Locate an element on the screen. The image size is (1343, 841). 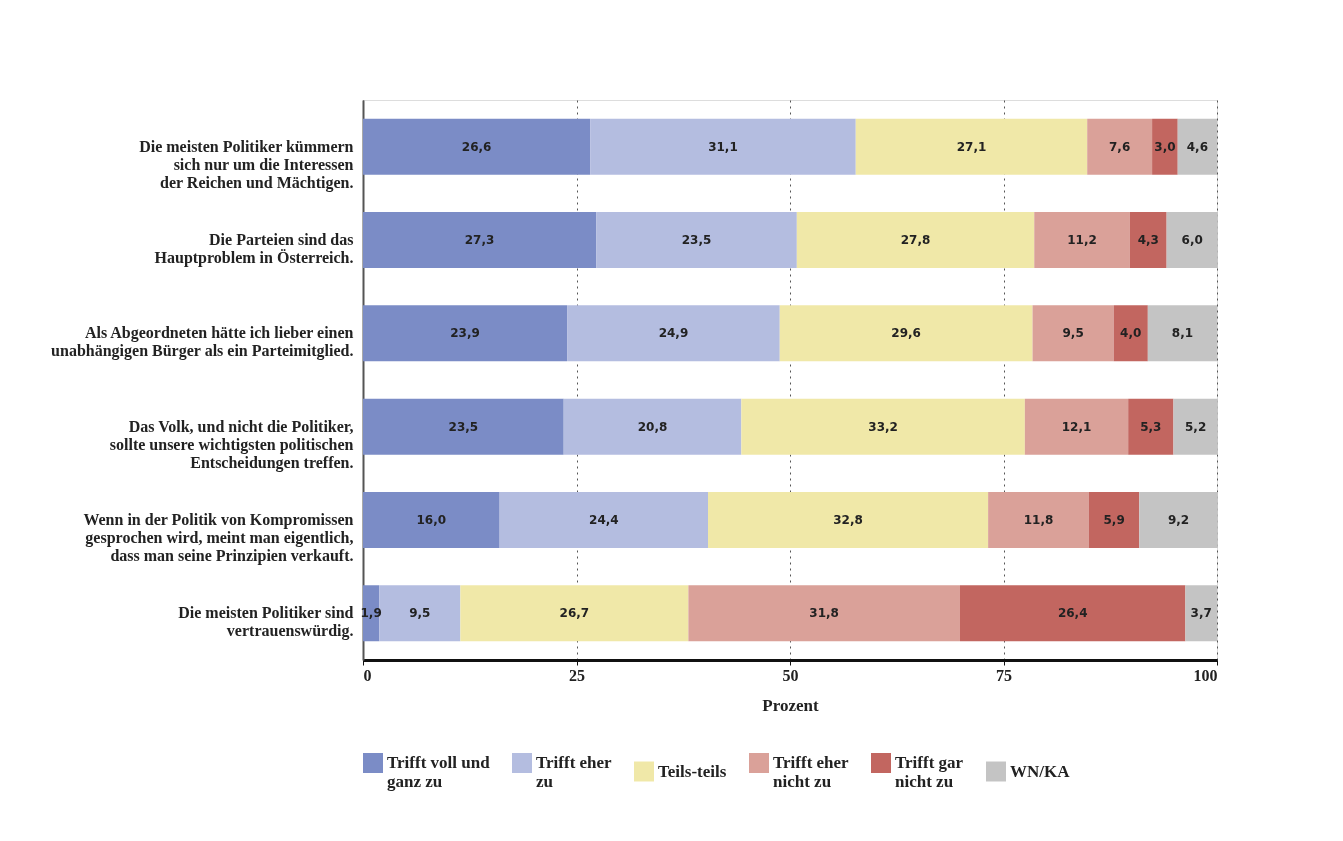
legend-label: Trifft gar nicht zu is located at coordinates (929, 772).